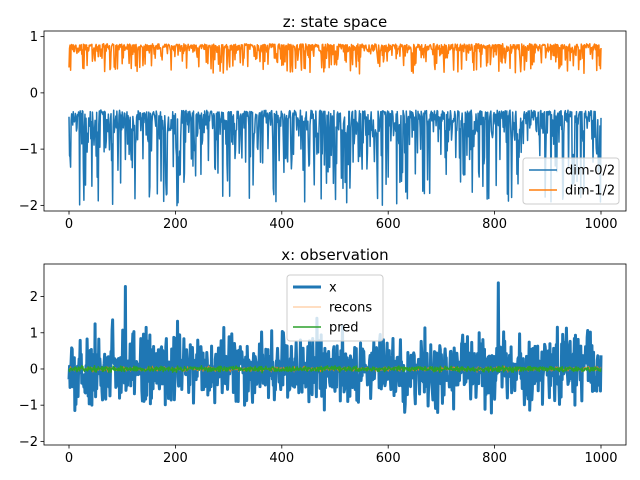 The height and width of the screenshot is (480, 640). Describe the element at coordinates (335, 369) in the screenshot. I see `series-line-pred` at that location.